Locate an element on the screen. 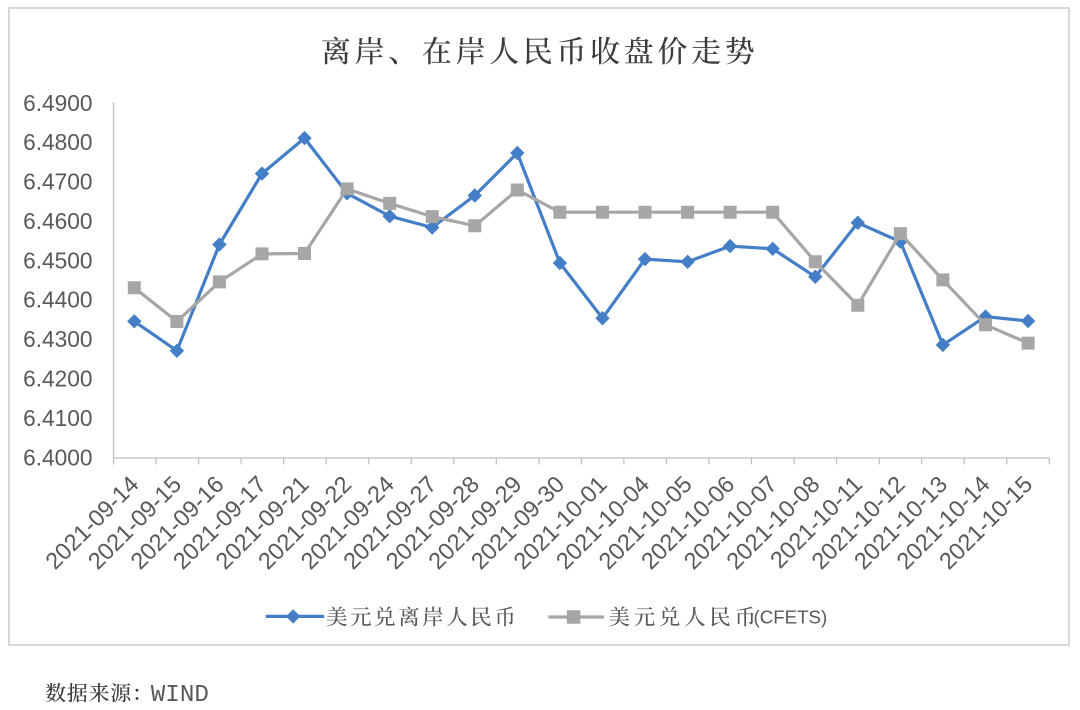 The image size is (1080, 710). svg-text: (CFETS) is located at coordinates (791, 616).